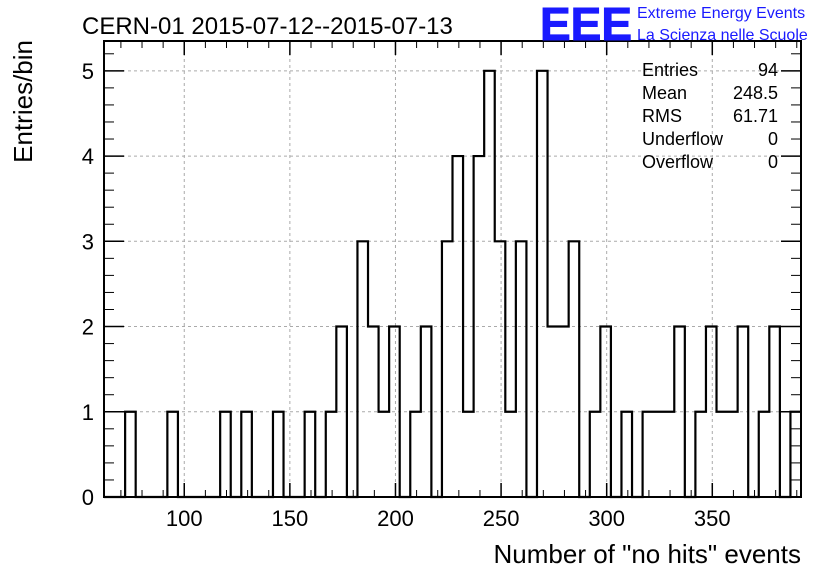 The image size is (836, 572). I want to click on y-tick-label: 3, so click(88, 241).